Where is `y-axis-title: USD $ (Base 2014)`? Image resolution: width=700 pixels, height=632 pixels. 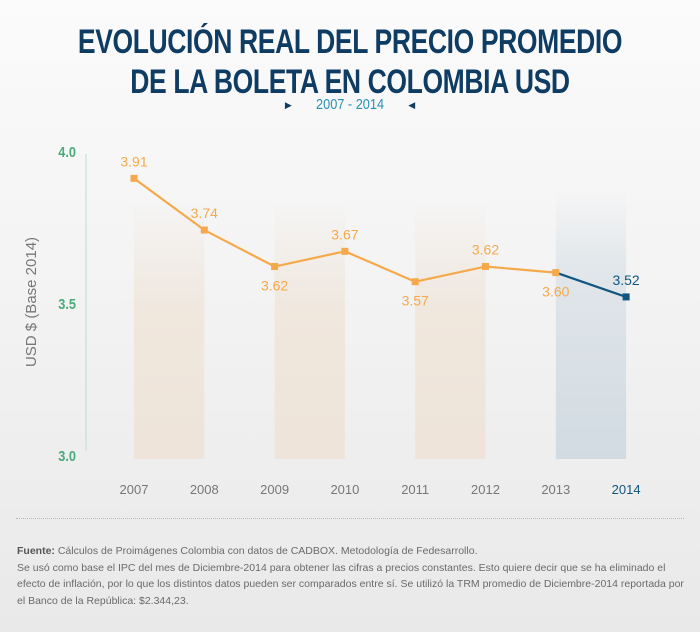
y-axis-title: USD $ (Base 2014) is located at coordinates (31, 302).